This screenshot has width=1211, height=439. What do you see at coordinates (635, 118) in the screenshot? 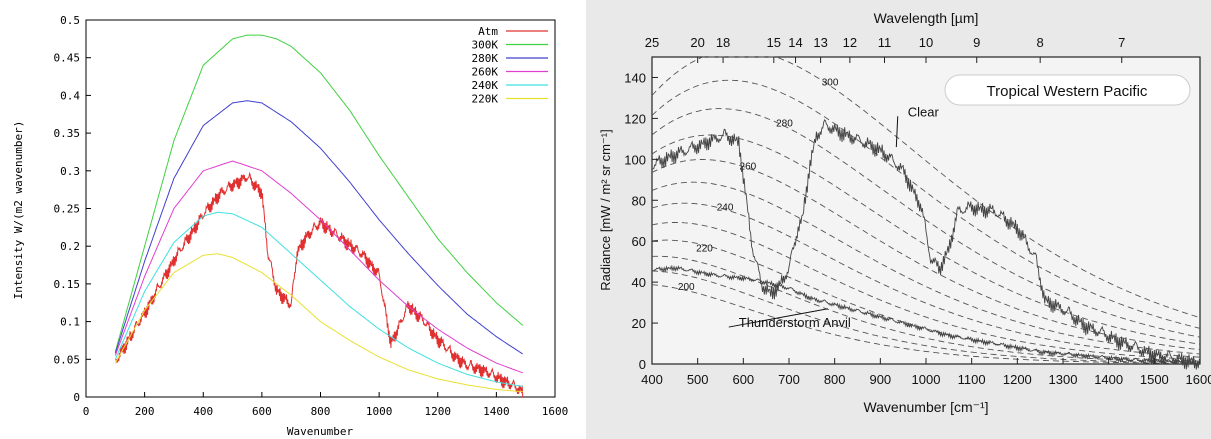
I see `right-y-tick-label: 120` at bounding box center [635, 118].